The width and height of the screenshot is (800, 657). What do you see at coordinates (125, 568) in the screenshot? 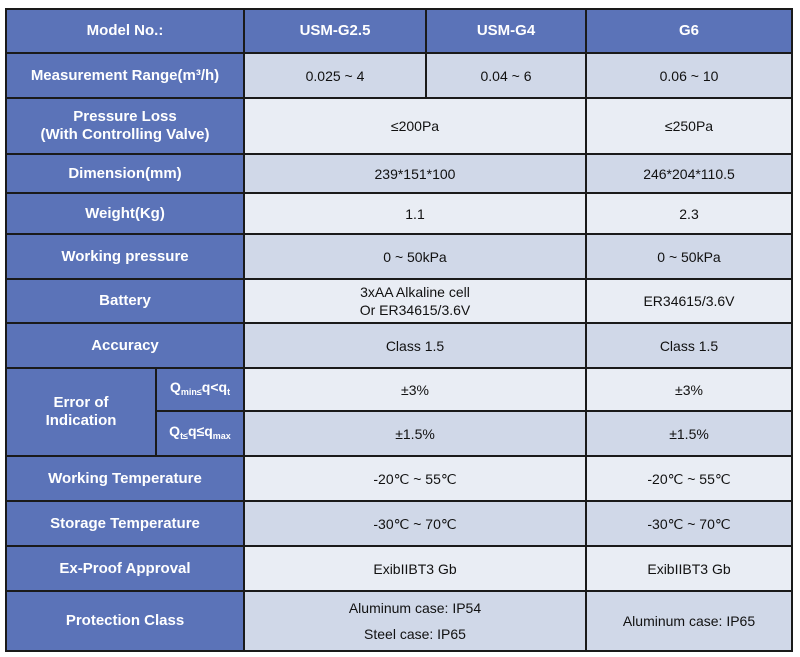
I see `row-label: Ex-Proof Approval` at bounding box center [125, 568].